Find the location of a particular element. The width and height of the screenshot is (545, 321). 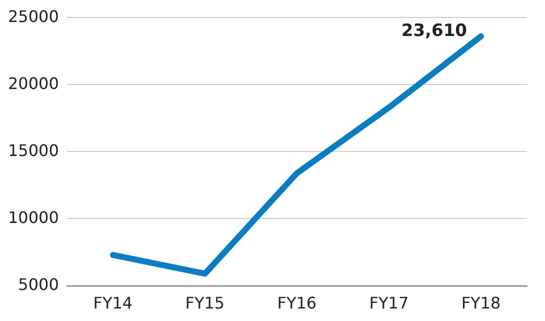

x-tick-label: FY15 is located at coordinates (205, 303).